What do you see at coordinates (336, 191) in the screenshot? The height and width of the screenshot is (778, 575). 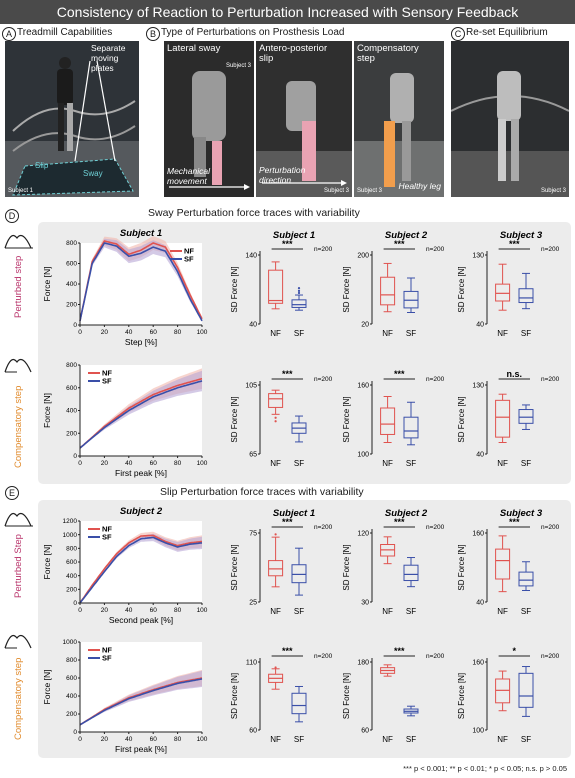 I see `slip-subject: Subject 3` at bounding box center [336, 191].